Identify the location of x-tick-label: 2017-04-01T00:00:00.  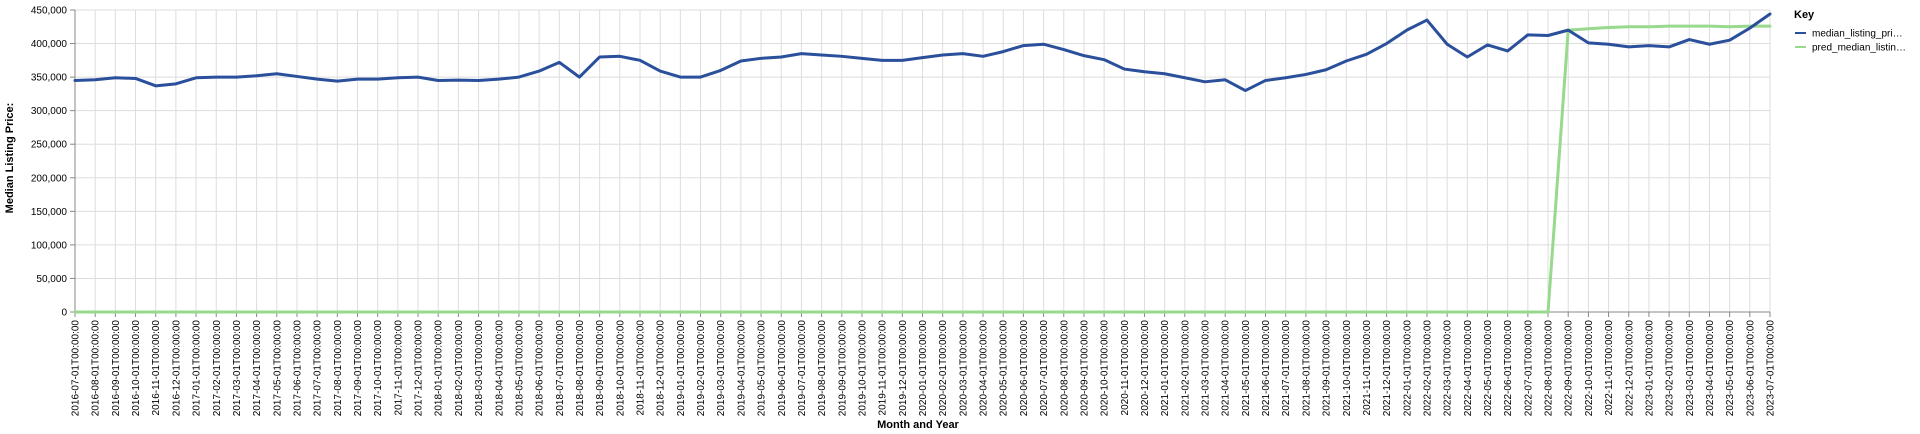
(257, 368).